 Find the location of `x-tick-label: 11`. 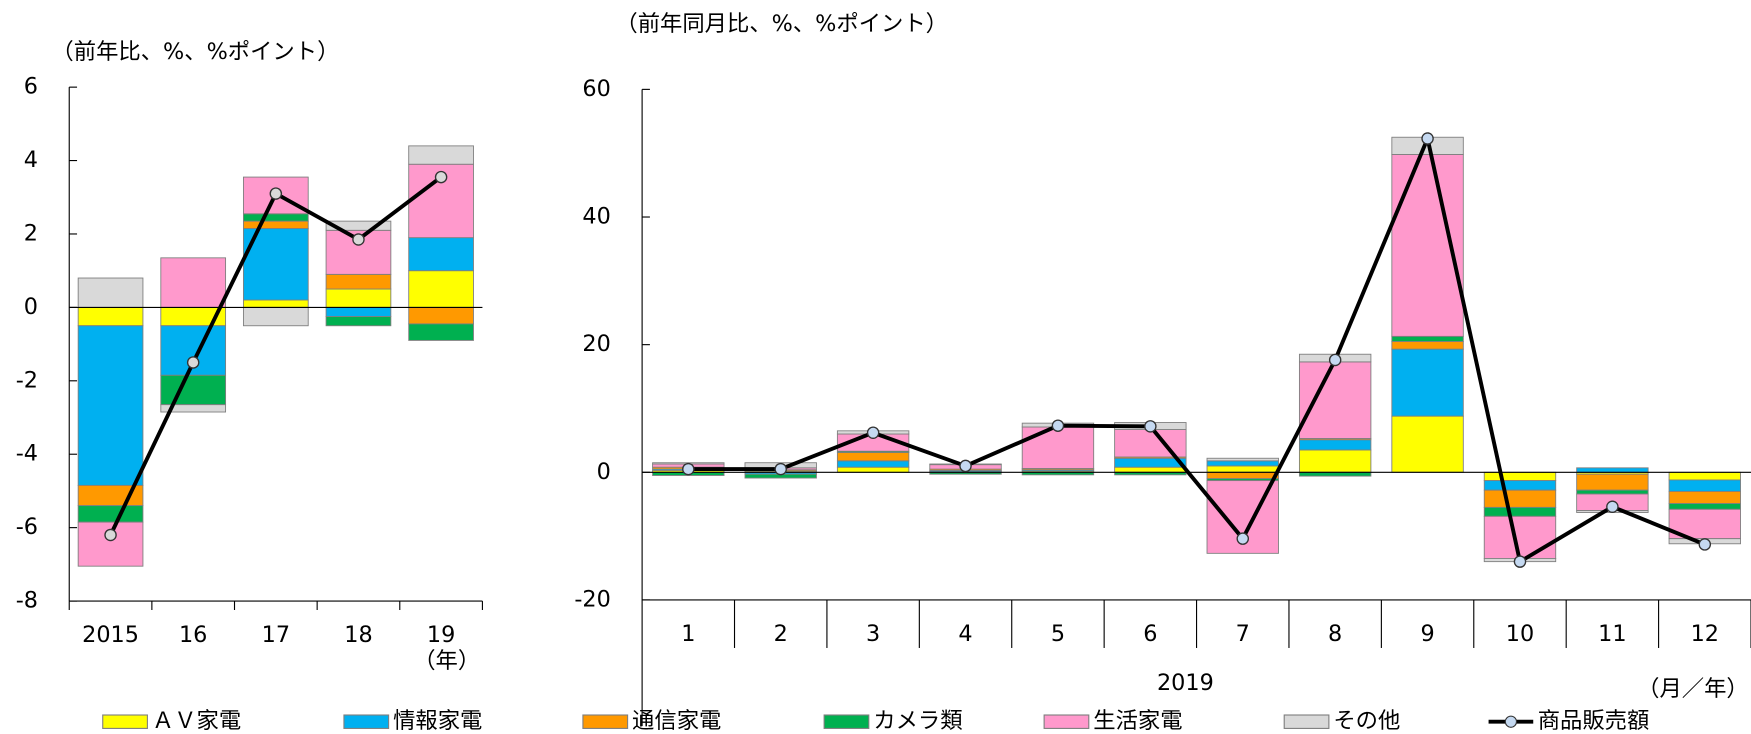

x-tick-label: 11 is located at coordinates (1612, 634).